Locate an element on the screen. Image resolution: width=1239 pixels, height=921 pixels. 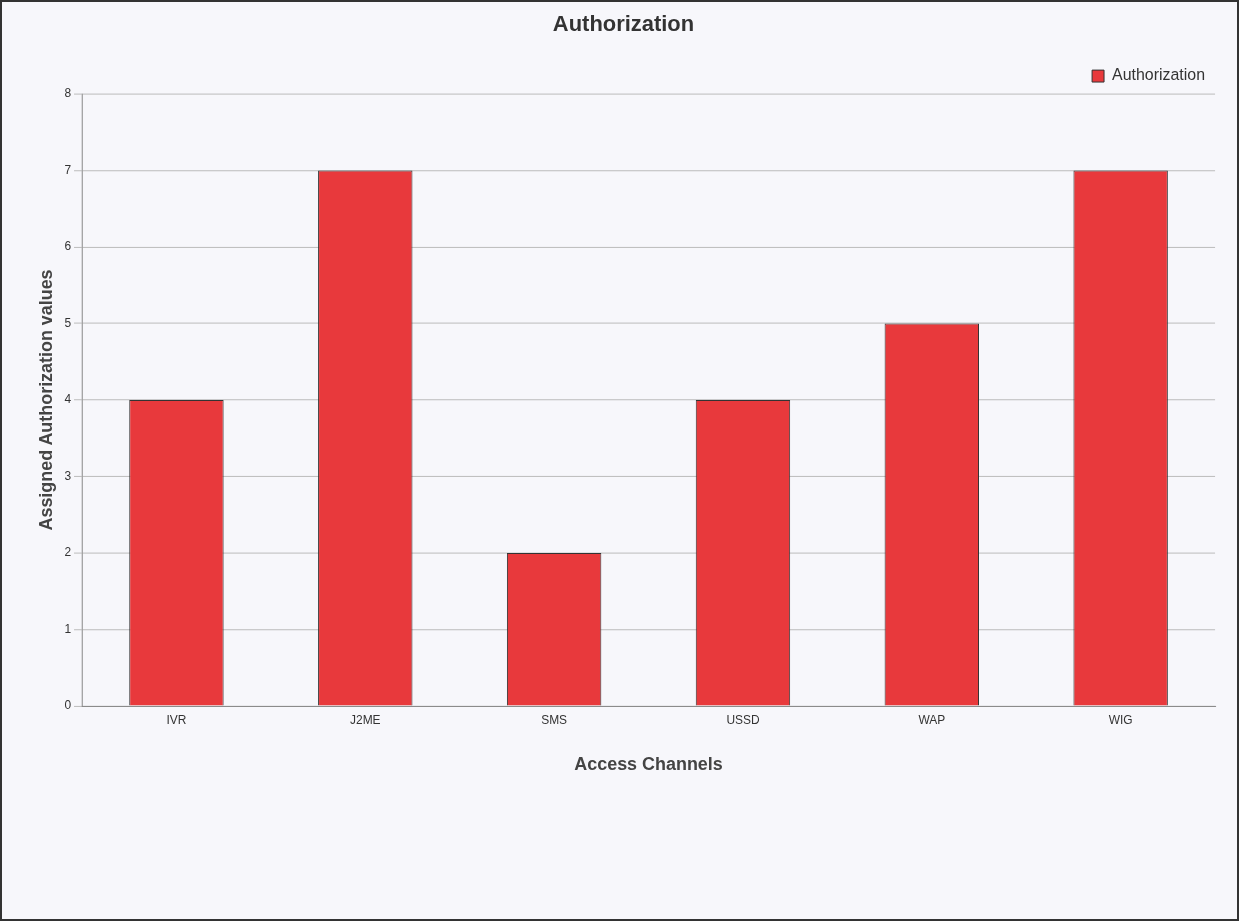
x-tick-label: IVR is located at coordinates (176, 720).